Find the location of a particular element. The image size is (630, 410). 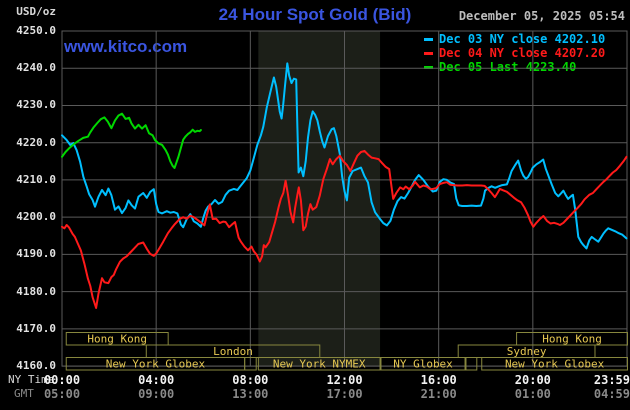

session-label: NY Globex is located at coordinates (423, 364).